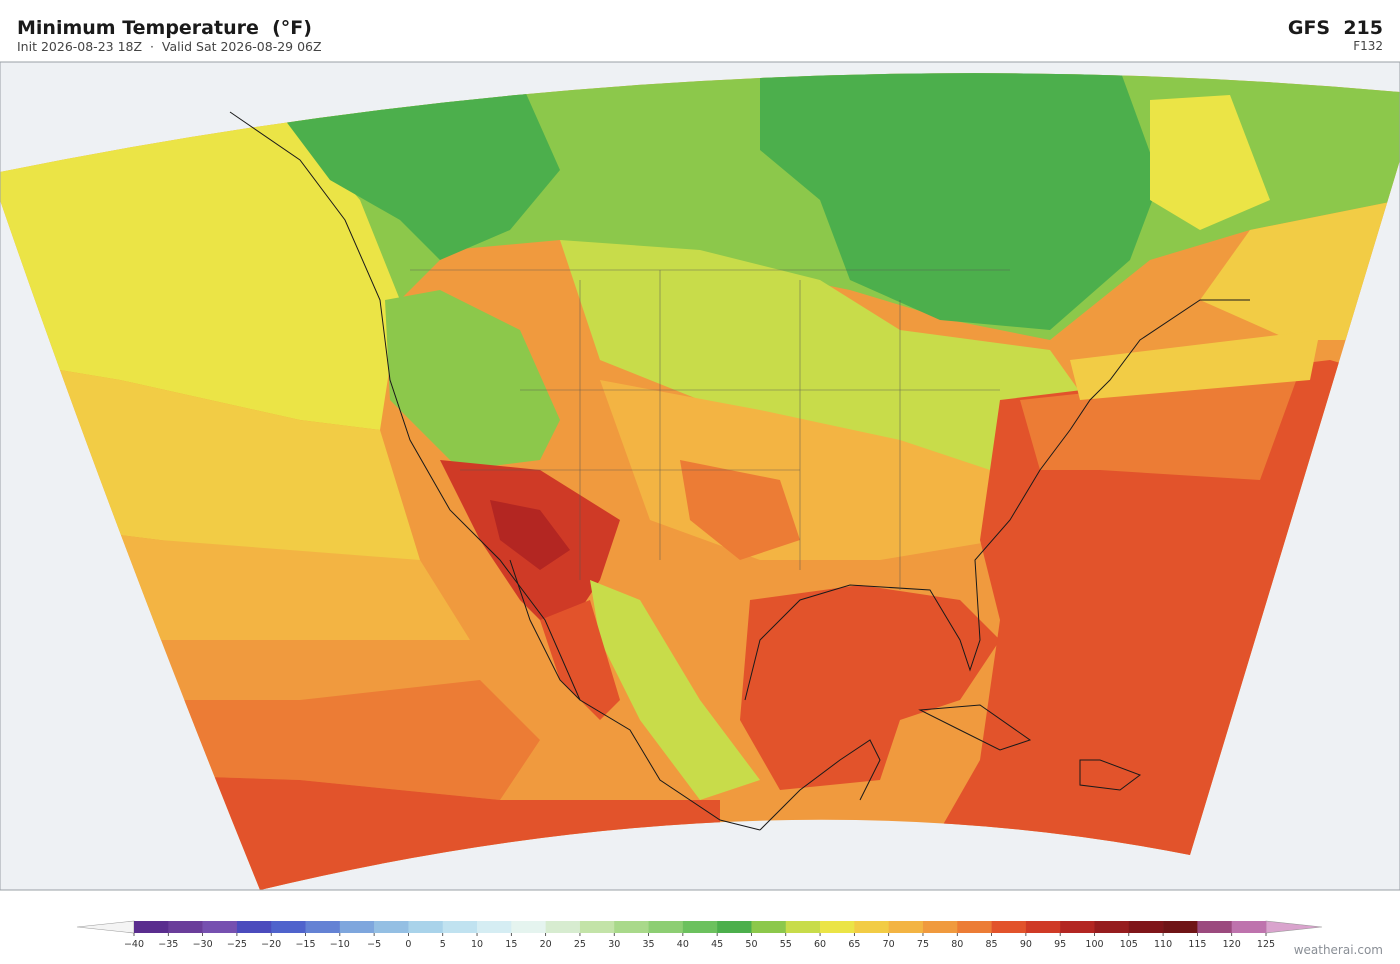 The height and width of the screenshot is (964, 1400). I want to click on map-title: Minimum Temperature (°F), so click(164, 28).